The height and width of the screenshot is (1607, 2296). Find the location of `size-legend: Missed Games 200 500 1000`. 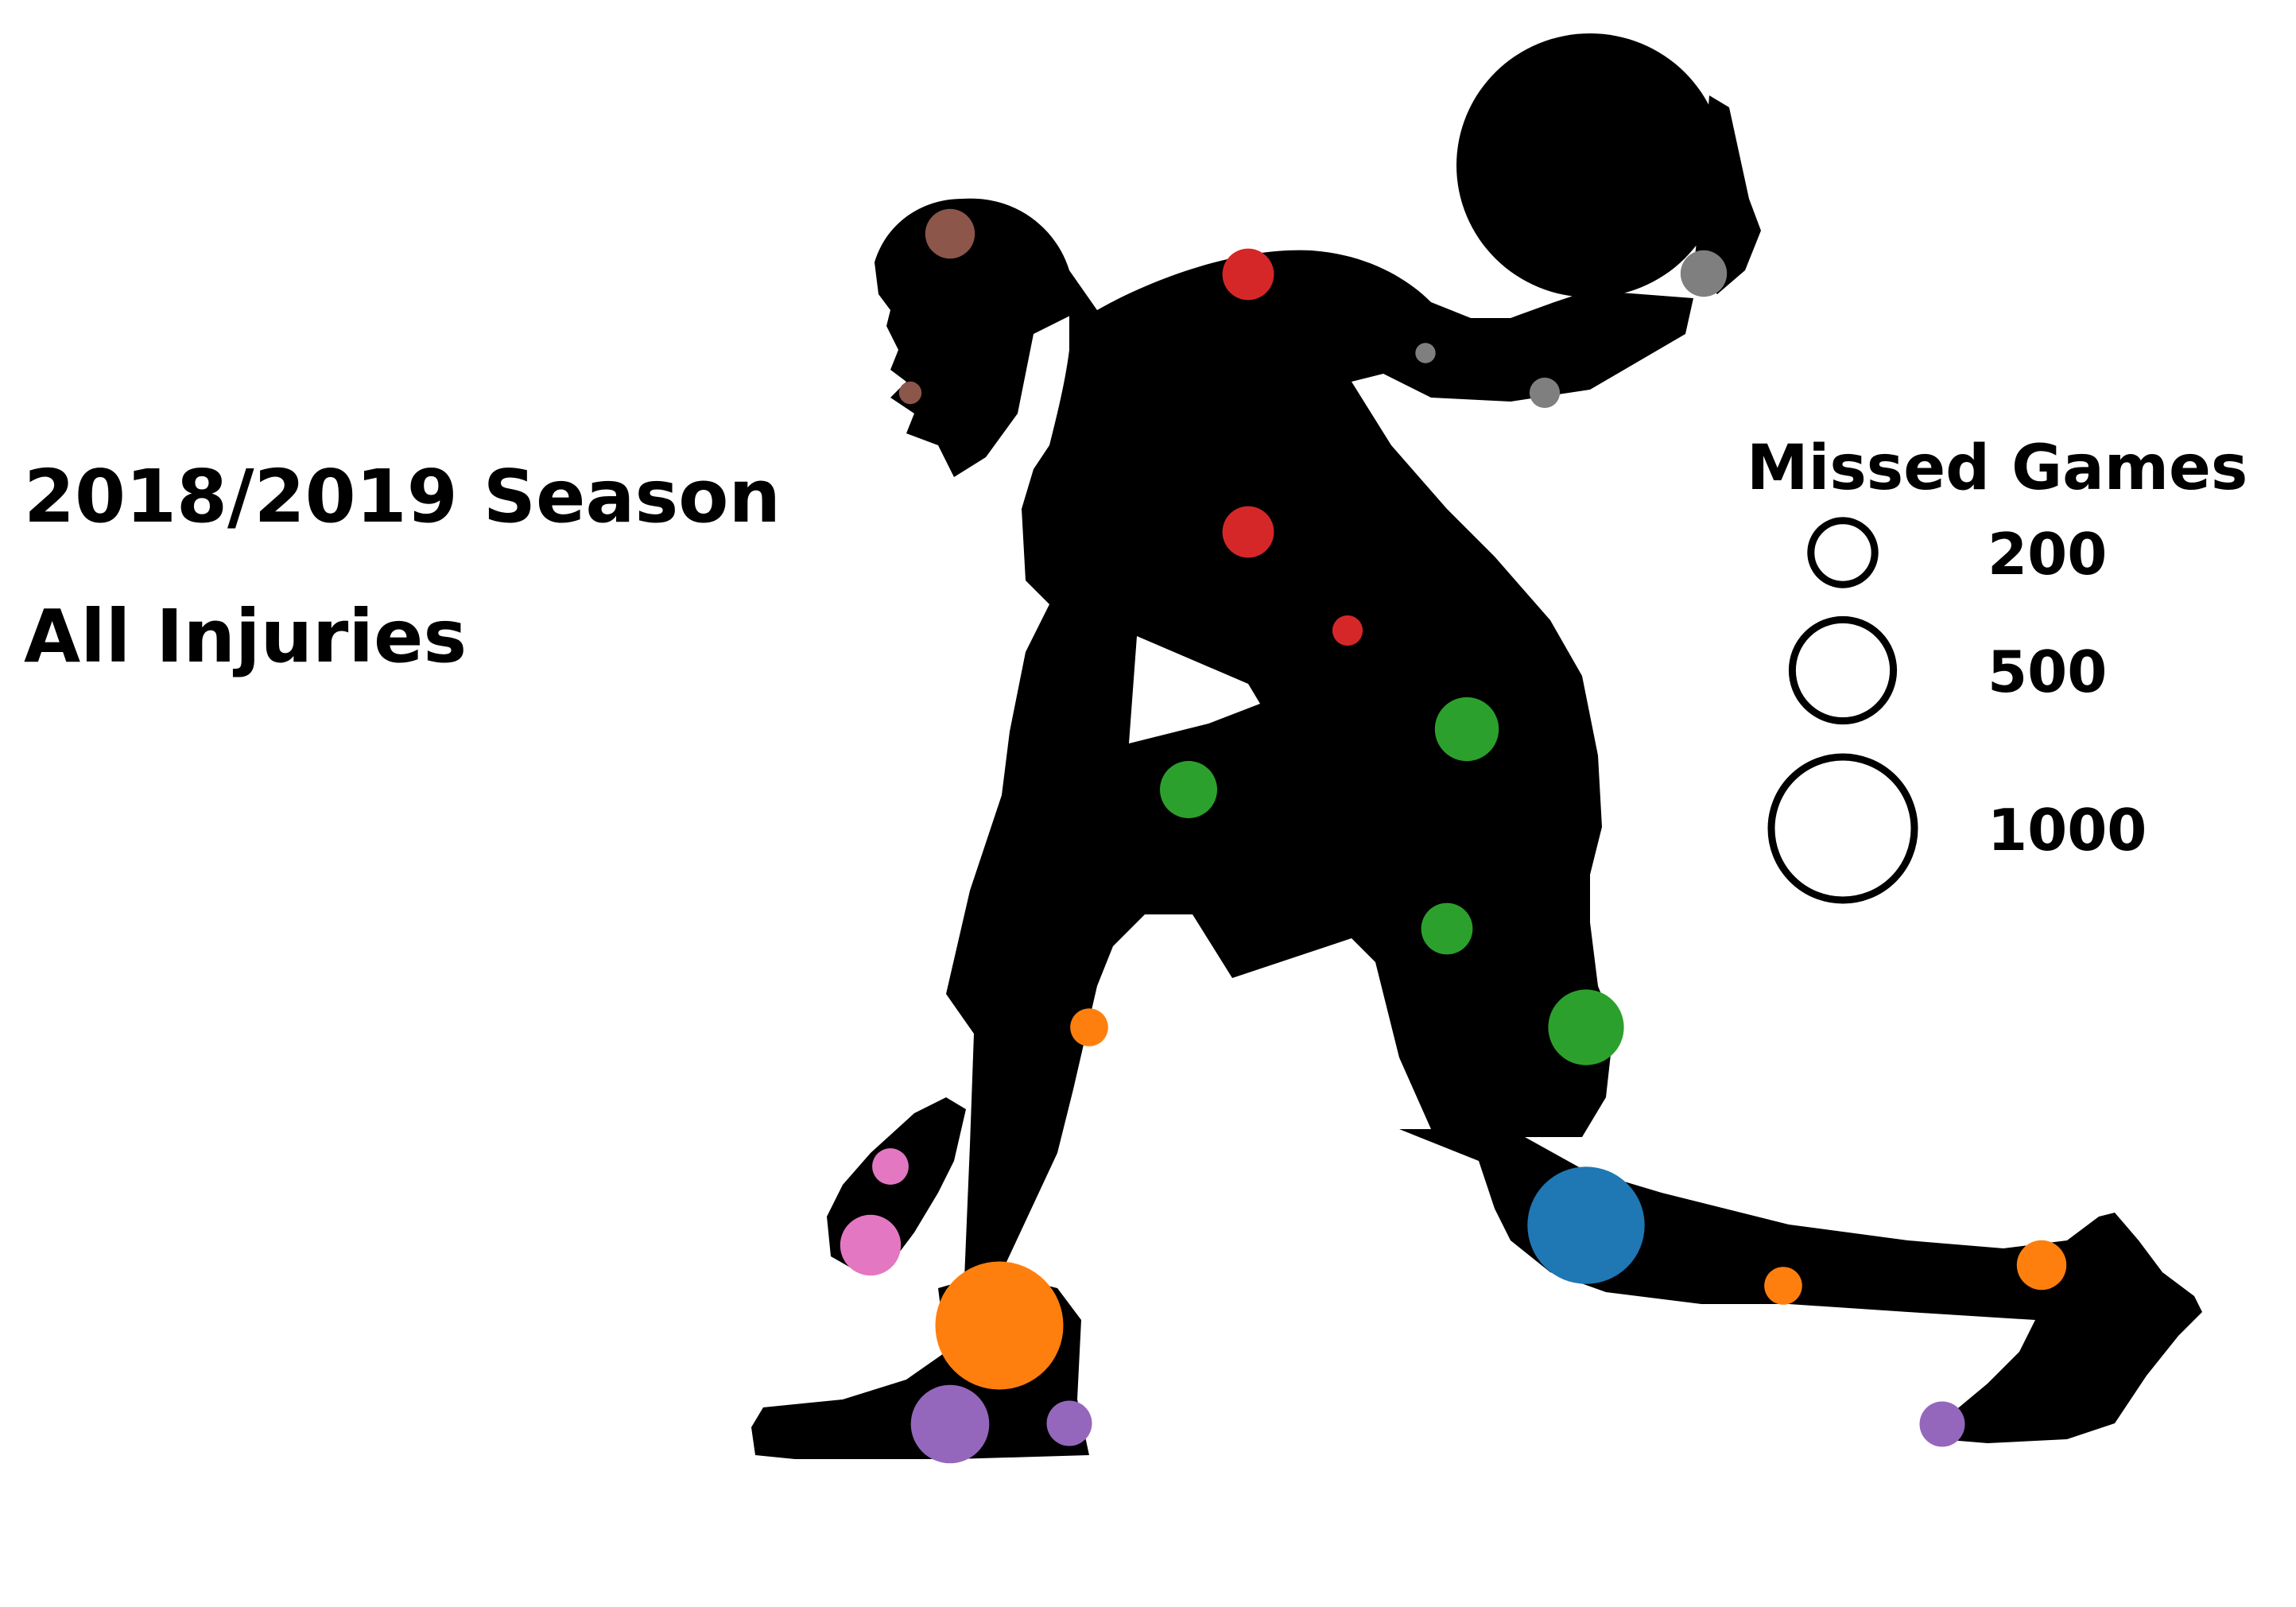

size-legend: Missed Games 200 500 1000 is located at coordinates (1998, 668).